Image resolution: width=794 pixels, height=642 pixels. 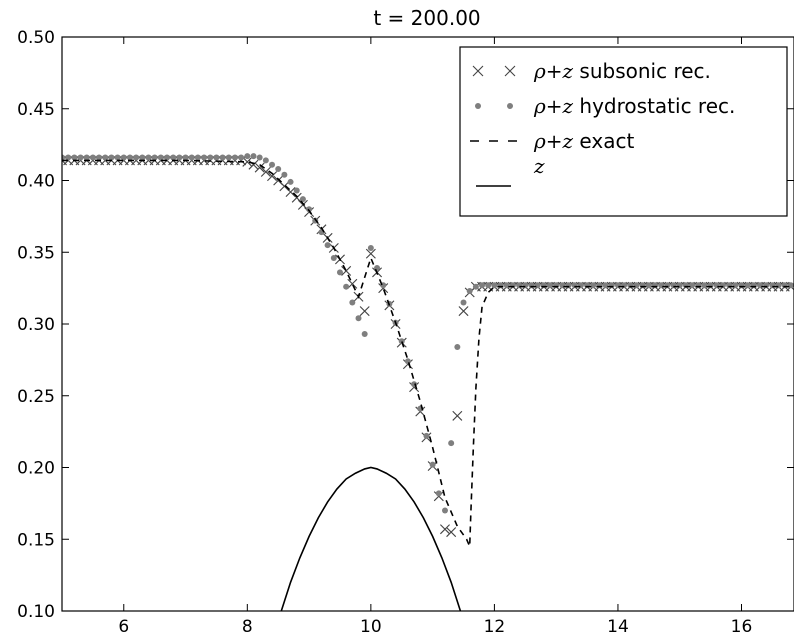 I want to click on z-line, so click(x=371, y=538).